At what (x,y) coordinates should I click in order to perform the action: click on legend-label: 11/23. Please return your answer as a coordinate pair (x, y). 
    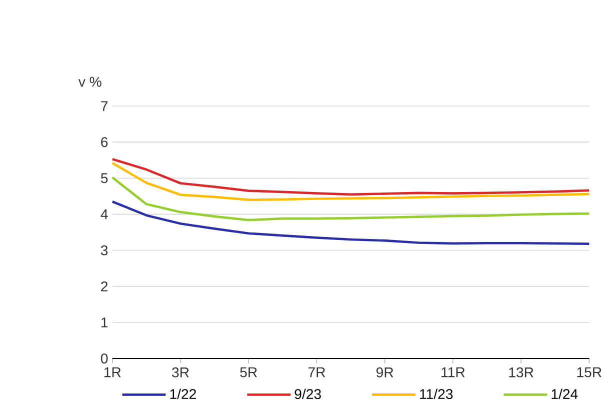
    Looking at the image, I should click on (436, 393).